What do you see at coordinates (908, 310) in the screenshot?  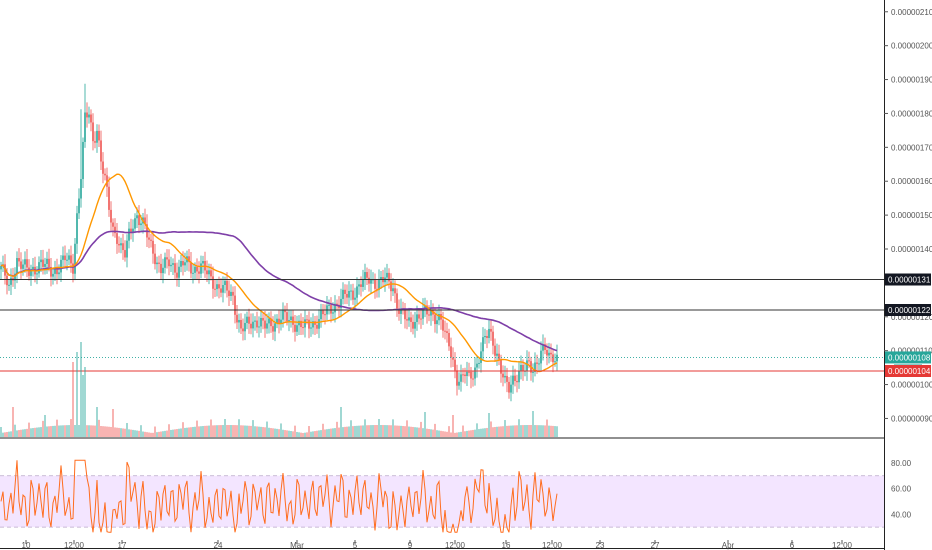 I see `resistance-low-label-bg` at bounding box center [908, 310].